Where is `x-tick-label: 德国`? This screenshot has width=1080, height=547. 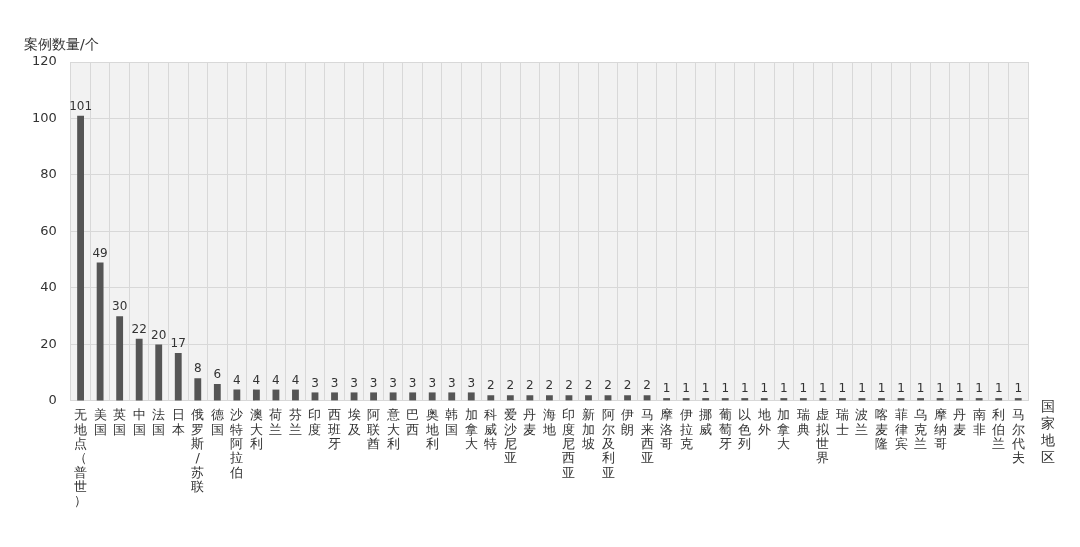 x-tick-label: 德国 is located at coordinates (217, 422).